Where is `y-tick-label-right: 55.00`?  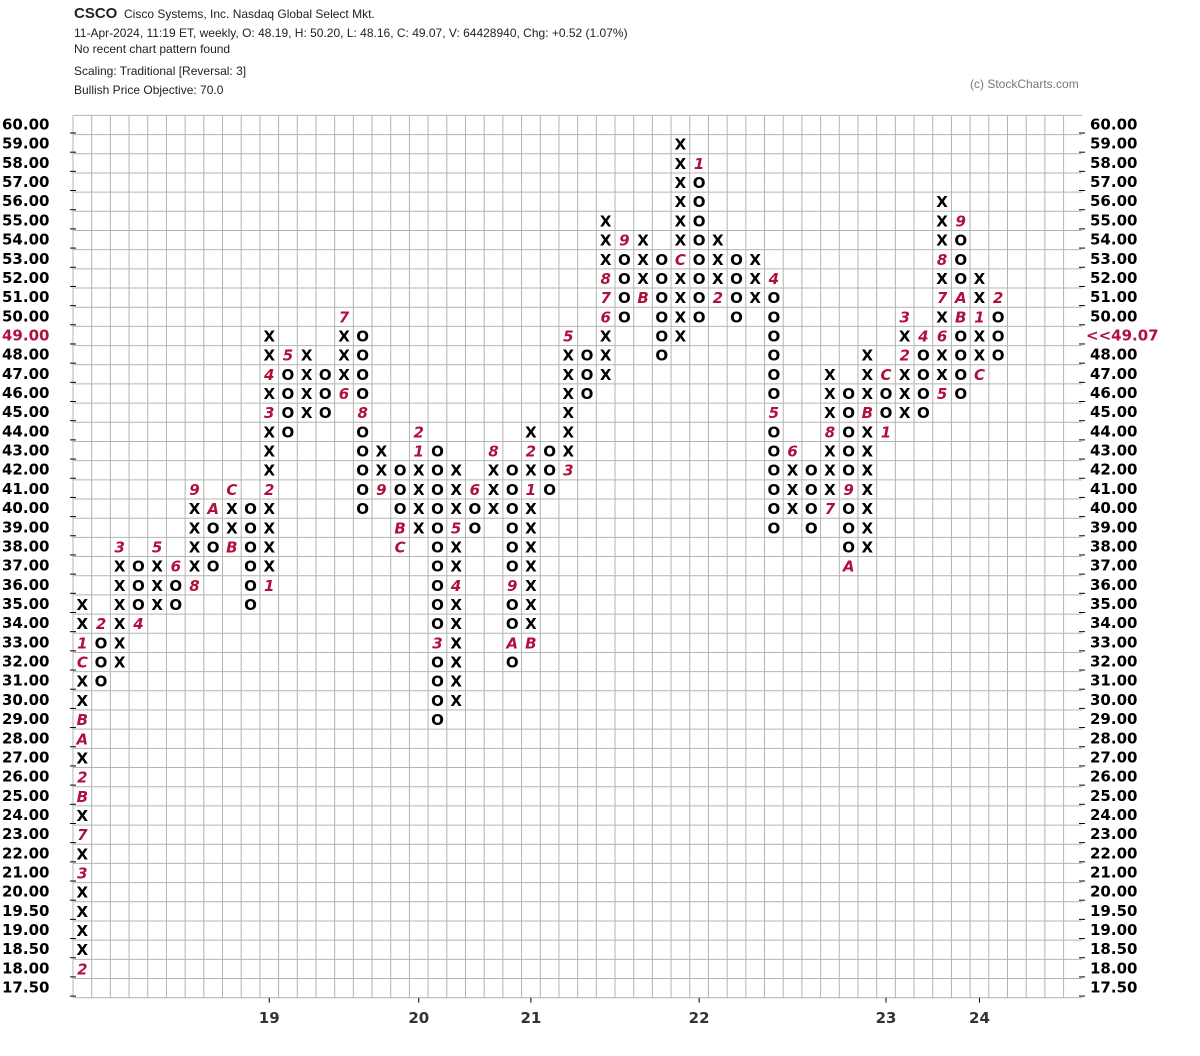 y-tick-label-right: 55.00 is located at coordinates (1113, 220).